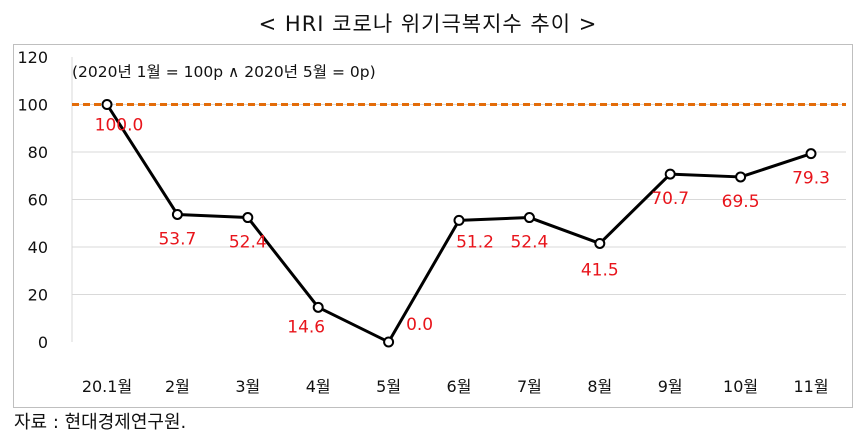 Image resolution: width=856 pixels, height=437 pixels. I want to click on data-label: 0.0, so click(419, 325).